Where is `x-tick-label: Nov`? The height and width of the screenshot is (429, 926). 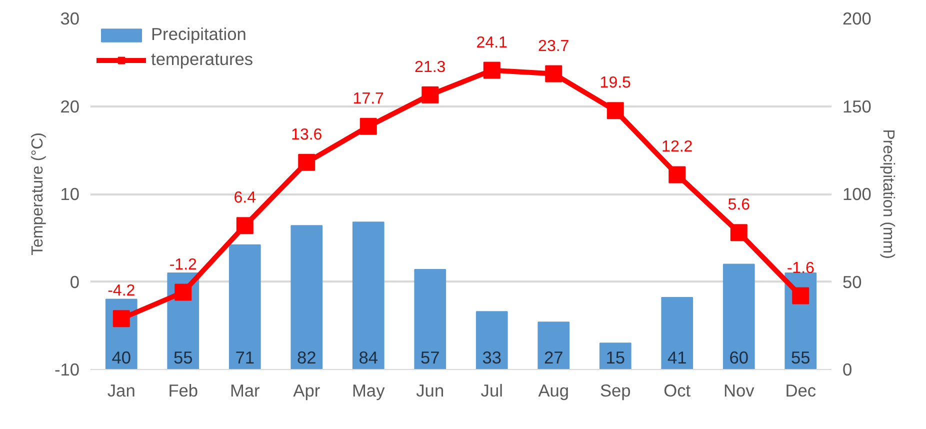
x-tick-label: Nov is located at coordinates (739, 390).